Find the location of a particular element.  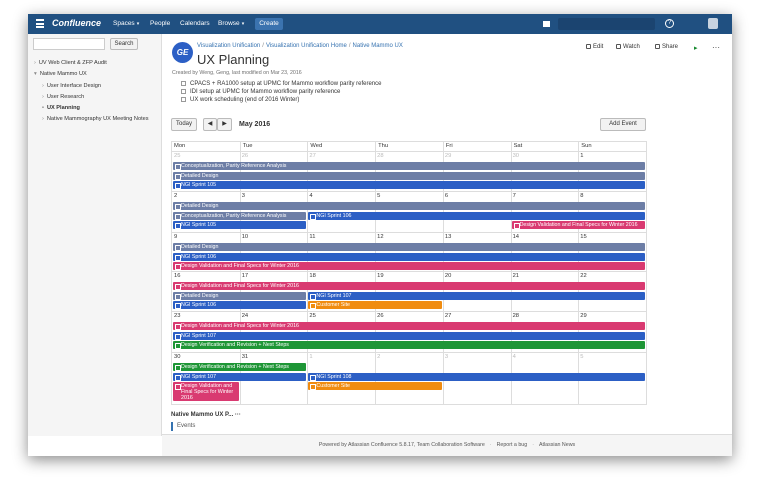

weekday: Mon is located at coordinates (180, 146).